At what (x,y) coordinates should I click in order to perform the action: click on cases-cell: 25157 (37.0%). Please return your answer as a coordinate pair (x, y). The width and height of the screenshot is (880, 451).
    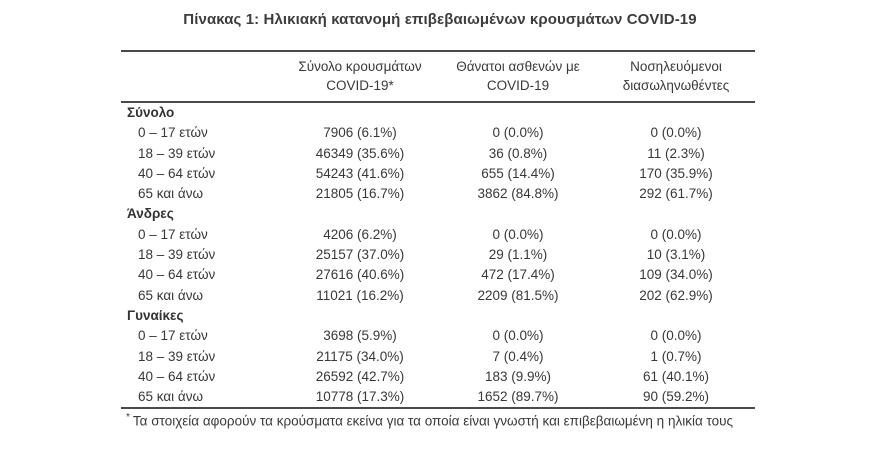
    Looking at the image, I should click on (360, 255).